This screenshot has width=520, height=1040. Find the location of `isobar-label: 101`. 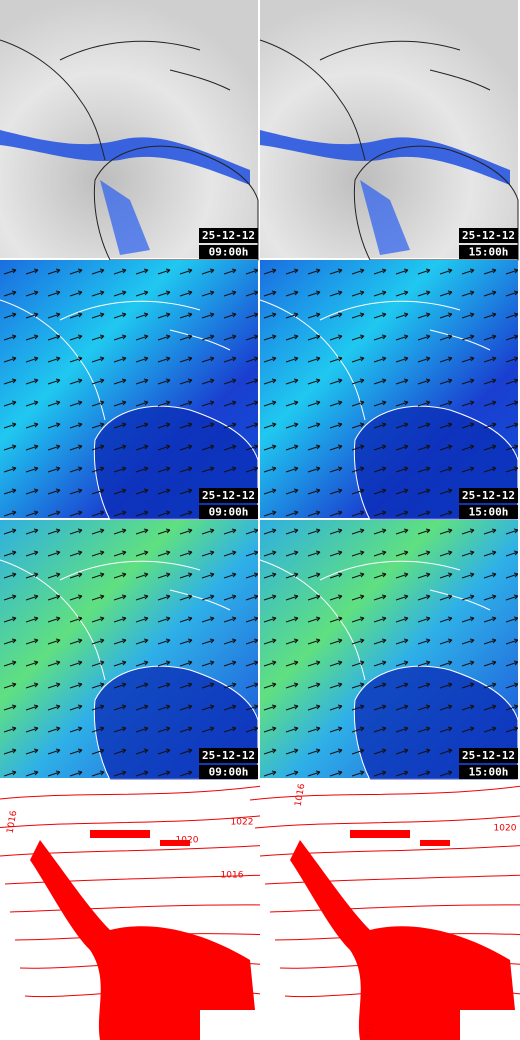

isobar-label: 101 is located at coordinates (370, 1030).